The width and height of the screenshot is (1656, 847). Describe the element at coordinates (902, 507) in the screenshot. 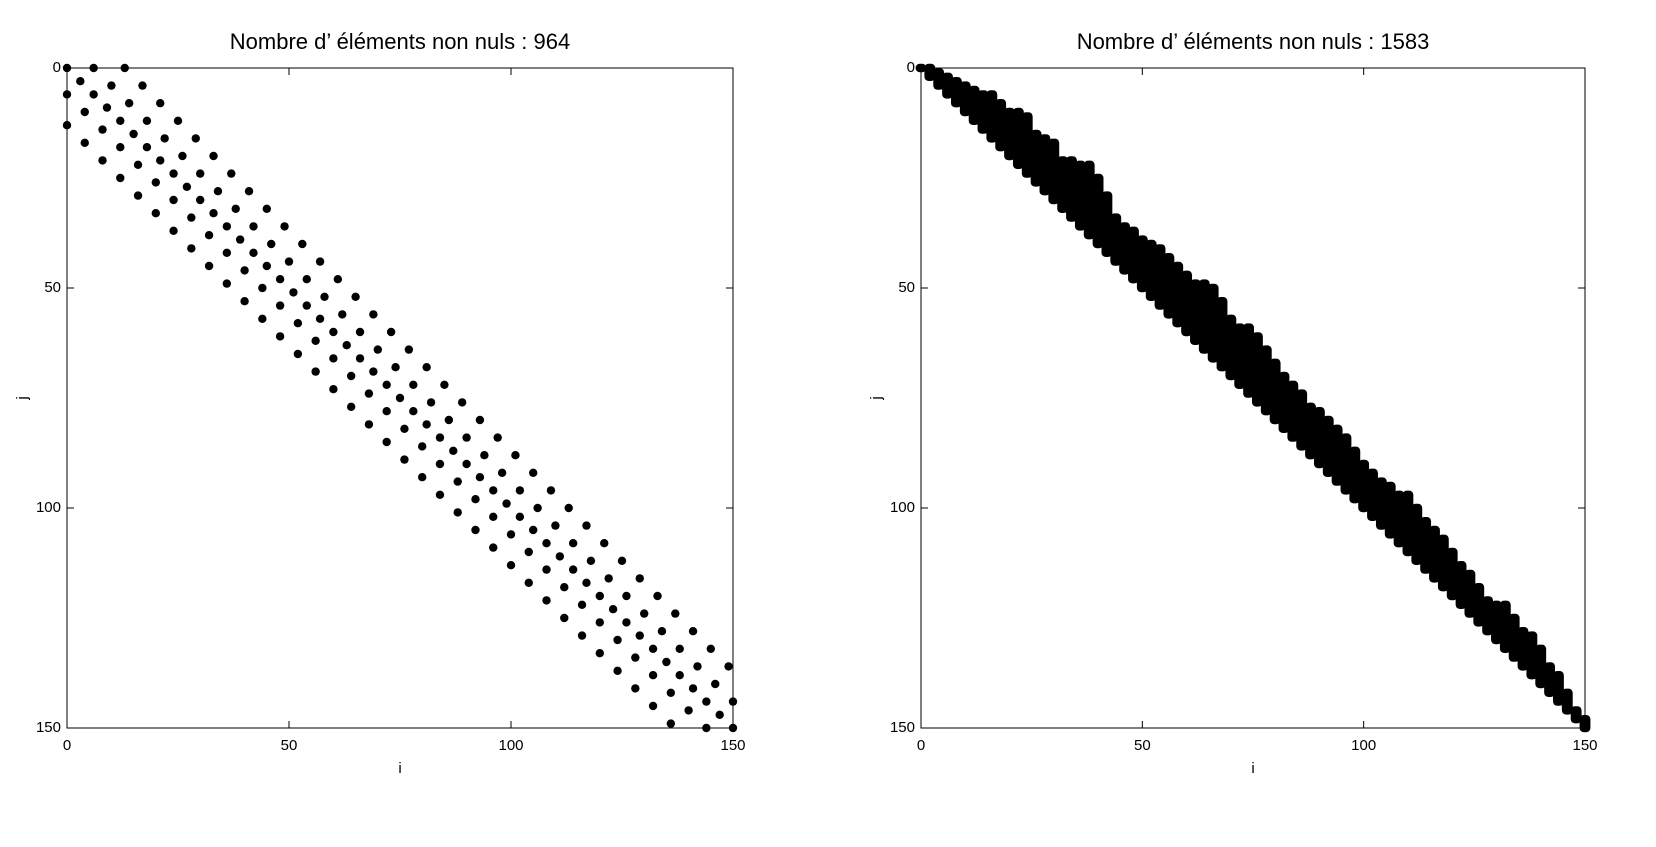

I see `y-tick-label: 100` at that location.